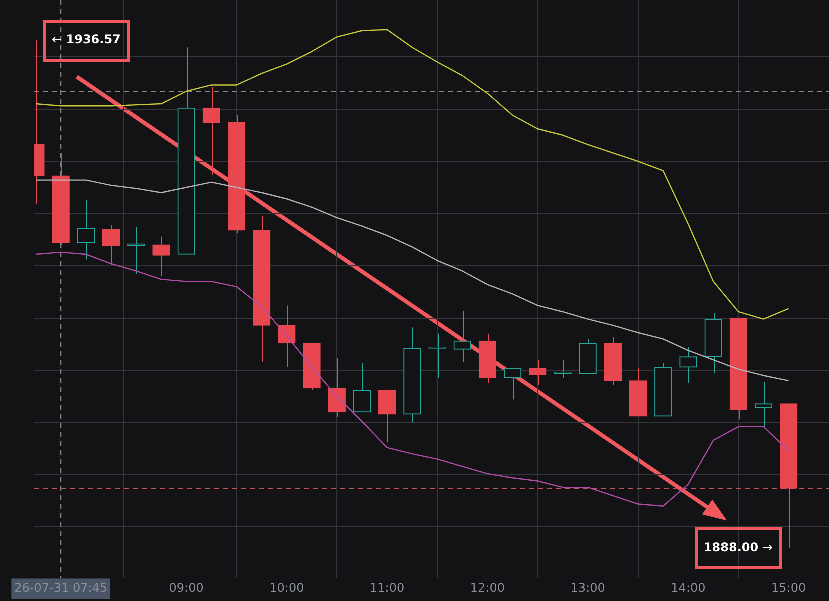  Describe the element at coordinates (738, 547) in the screenshot. I see `annotation: 1888.00 →` at that location.